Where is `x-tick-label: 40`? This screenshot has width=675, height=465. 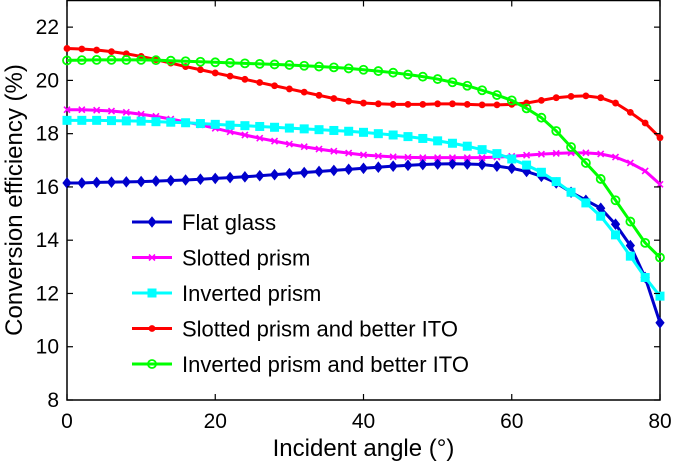 x-tick-label: 40 is located at coordinates (363, 421).